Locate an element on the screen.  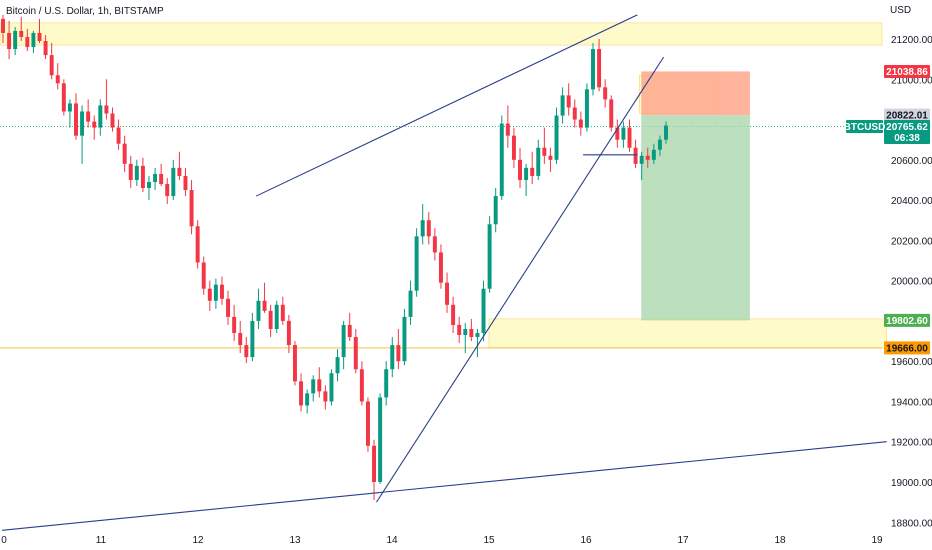
price-tag-text: 20822.01 is located at coordinates (907, 116).